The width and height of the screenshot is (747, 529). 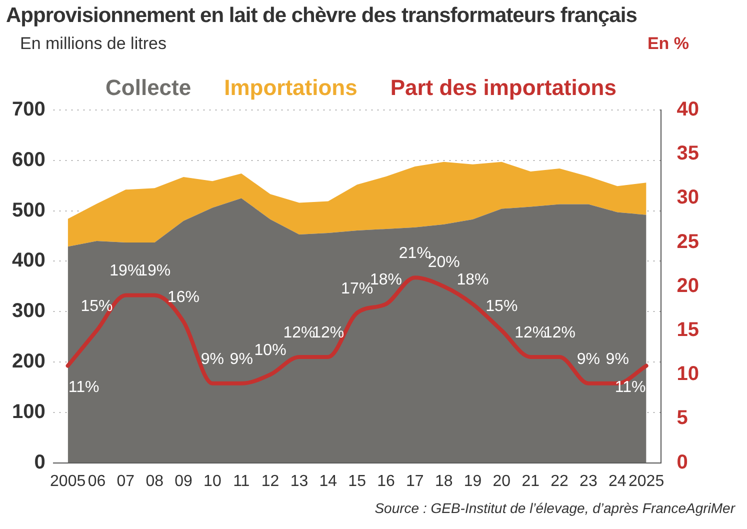 What do you see at coordinates (270, 481) in the screenshot?
I see `x-tick-label: 12` at bounding box center [270, 481].